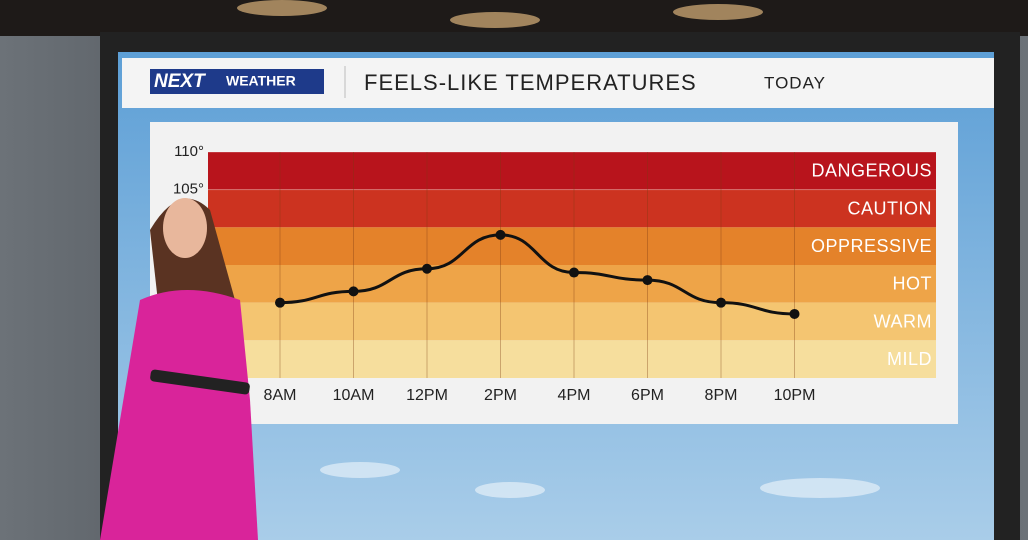 The image size is (1028, 540). Describe the element at coordinates (189, 151) in the screenshot. I see `y-tick-label: 110°` at that location.